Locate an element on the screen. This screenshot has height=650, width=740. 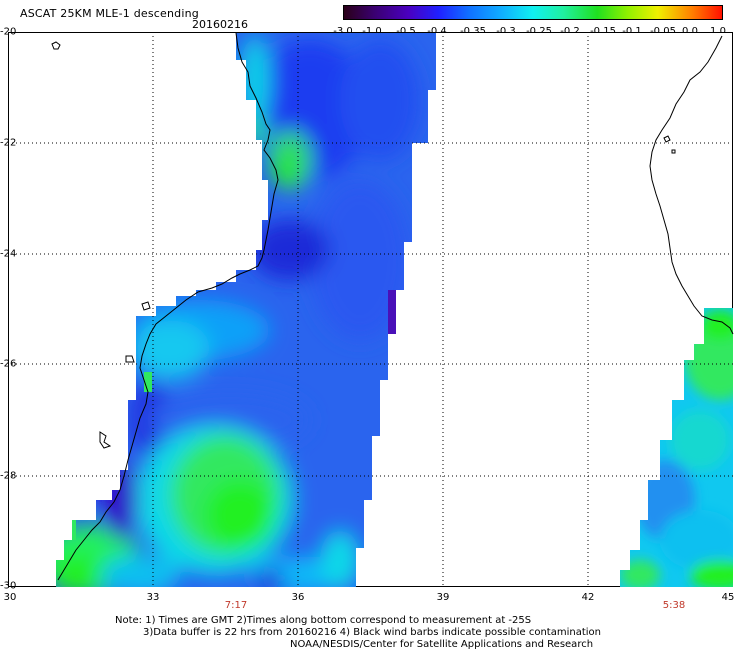
colorbar-label: -0.25 is located at coordinates (539, 31).